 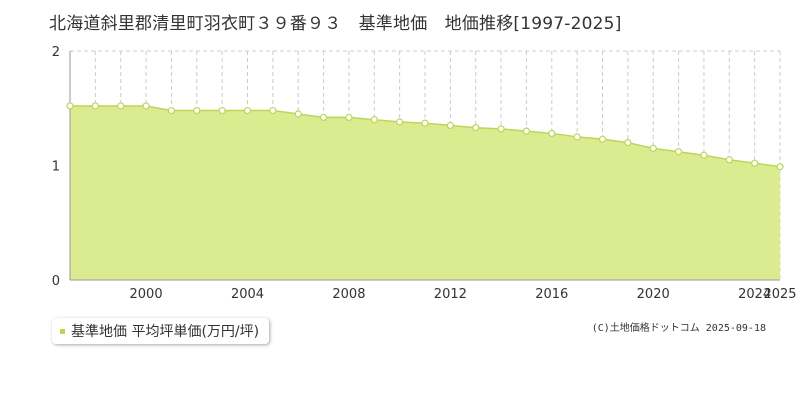 What do you see at coordinates (165, 332) in the screenshot?
I see `legend-label: 基準地価 平均坪単価(万円/坪)` at bounding box center [165, 332].